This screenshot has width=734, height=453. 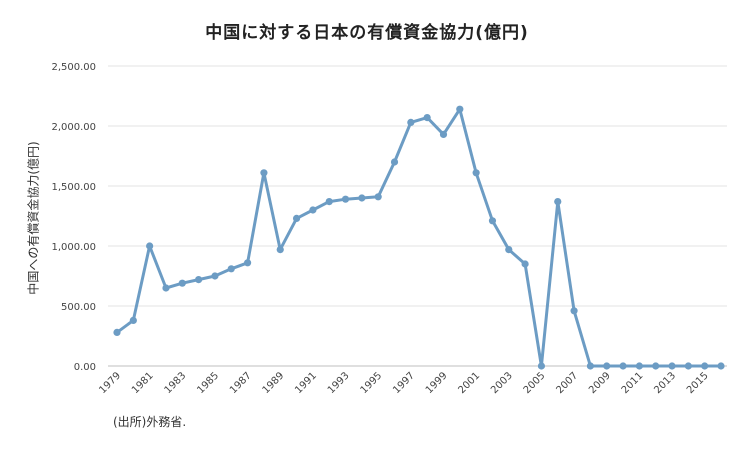 I want to click on x-tick-label: 1979, so click(x=110, y=383).